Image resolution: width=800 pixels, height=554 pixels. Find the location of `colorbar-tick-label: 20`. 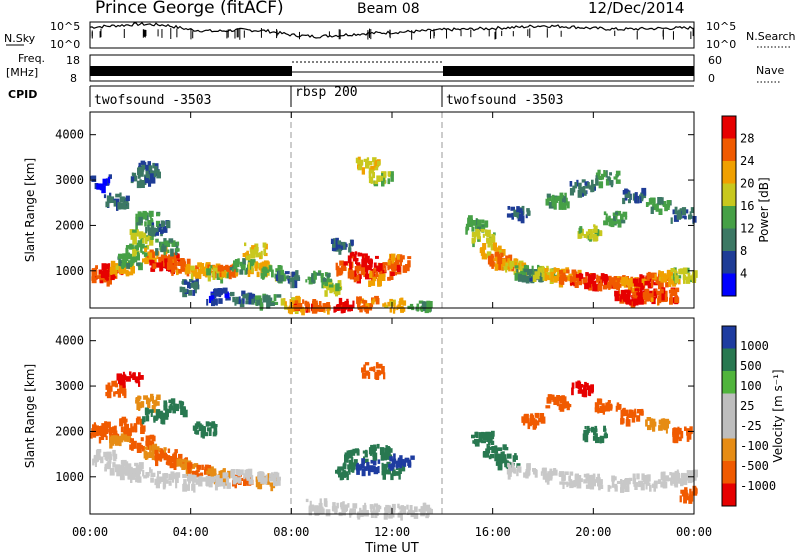

colorbar-tick-label: 20 is located at coordinates (747, 184).